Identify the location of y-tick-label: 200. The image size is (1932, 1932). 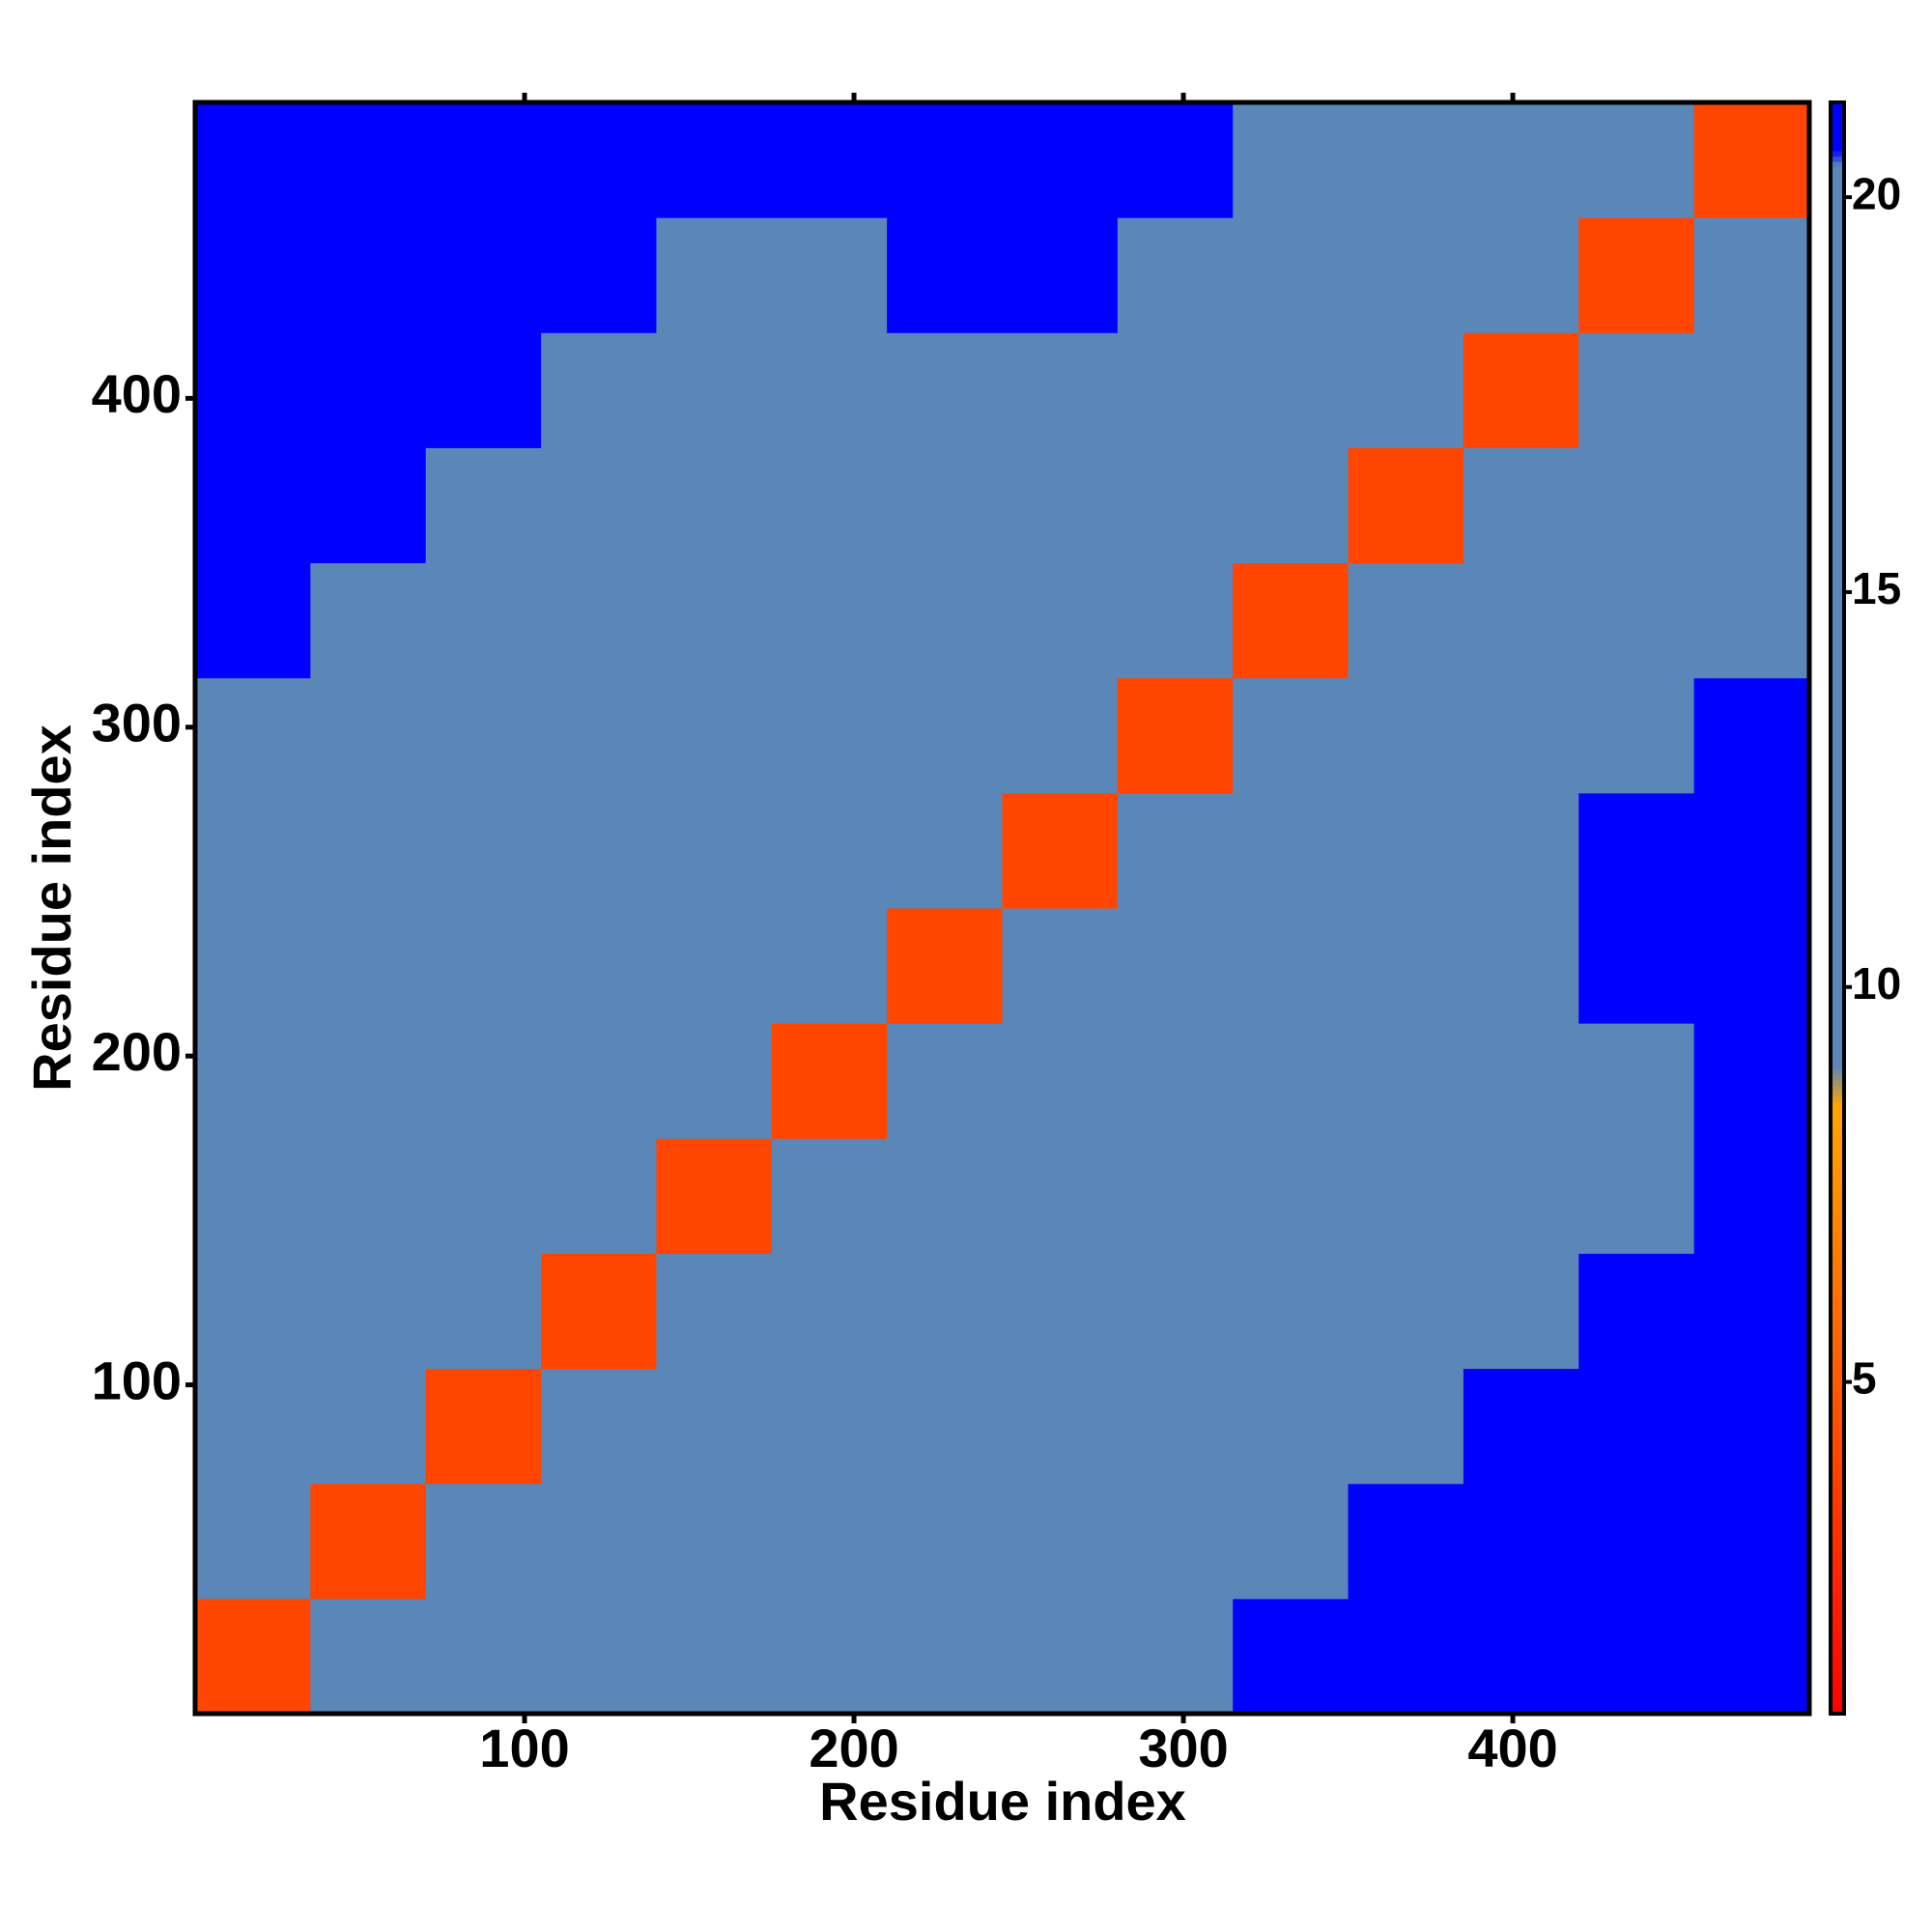
(137, 1051).